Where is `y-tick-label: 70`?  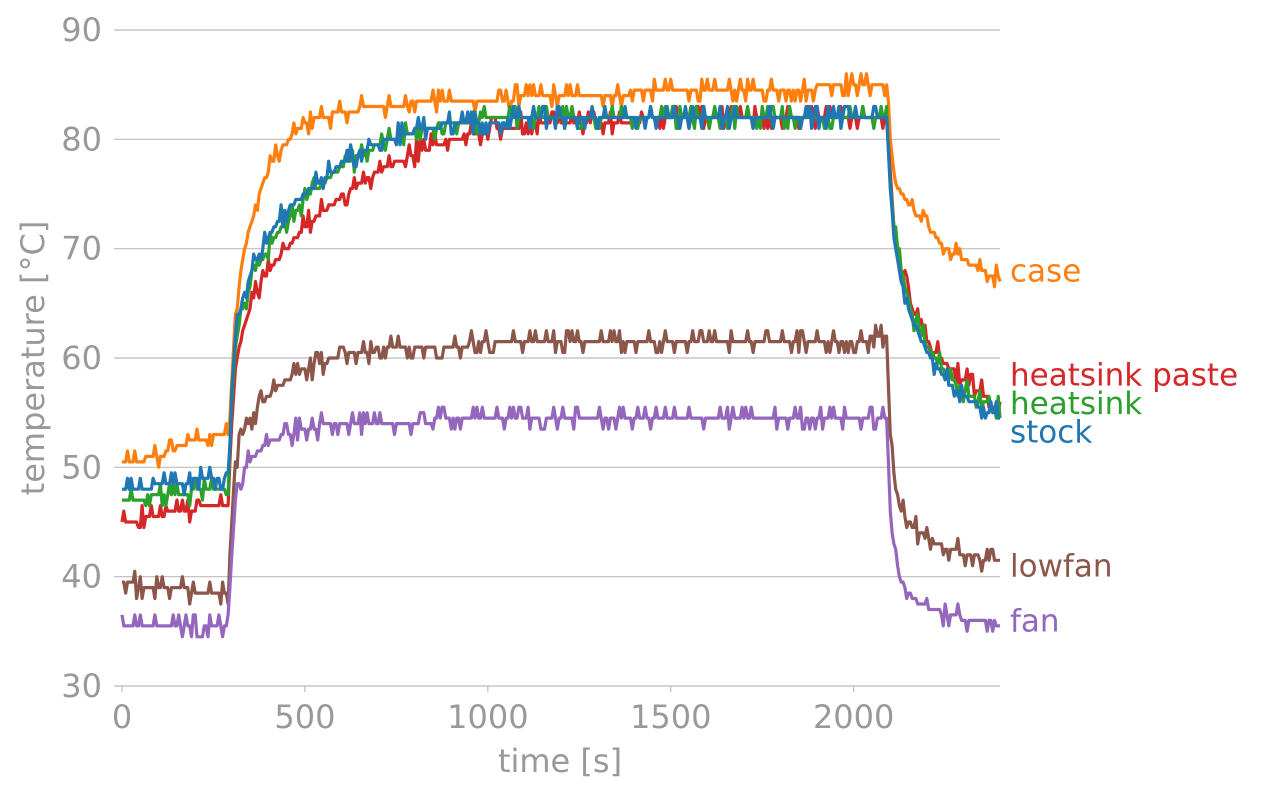
y-tick-label: 70 is located at coordinates (81, 249).